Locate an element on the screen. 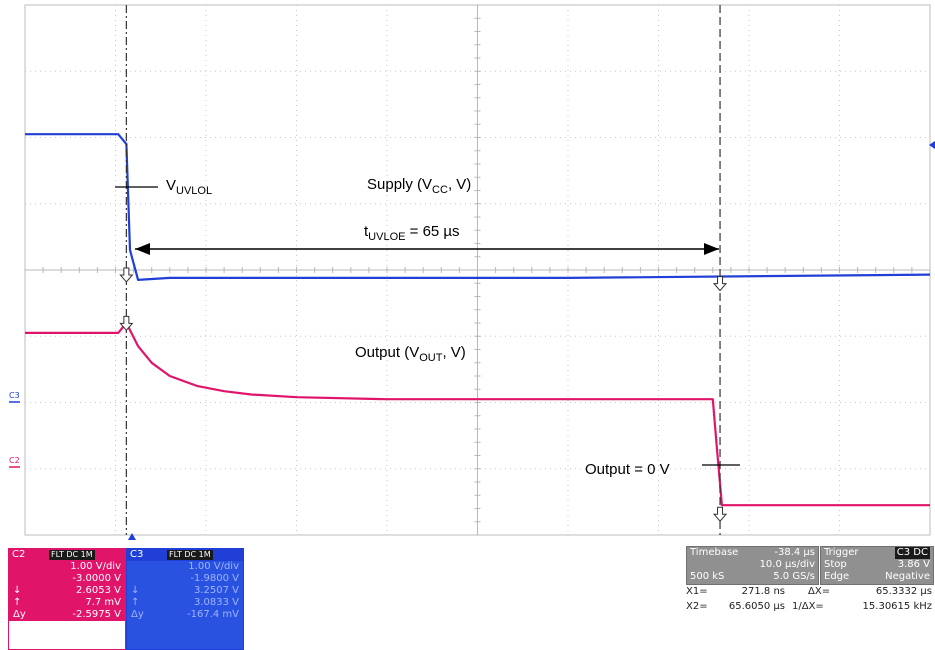  channel-row-value: -1.9800 V is located at coordinates (214, 578).